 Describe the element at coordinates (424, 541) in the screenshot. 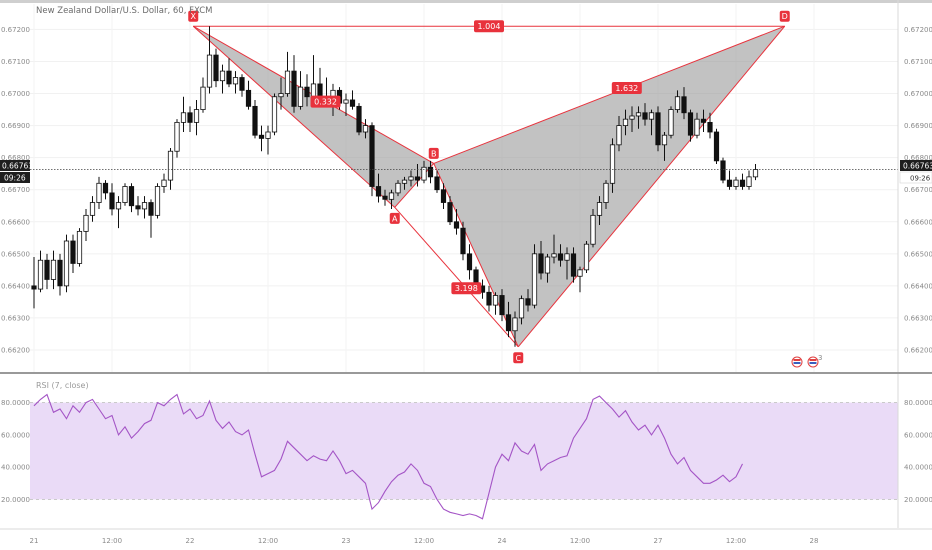

I see `time-axis: 21 12:00 22 12:00 23 12:00 24 12:00 27 12:00 28` at that location.